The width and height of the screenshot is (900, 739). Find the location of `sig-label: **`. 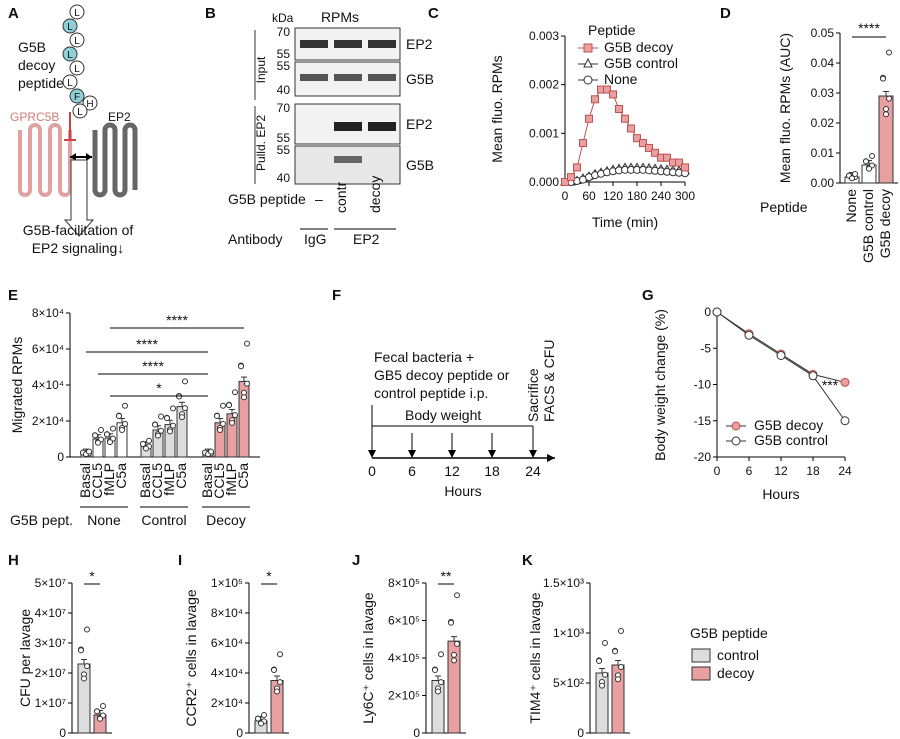

sig-label: ** is located at coordinates (446, 576).